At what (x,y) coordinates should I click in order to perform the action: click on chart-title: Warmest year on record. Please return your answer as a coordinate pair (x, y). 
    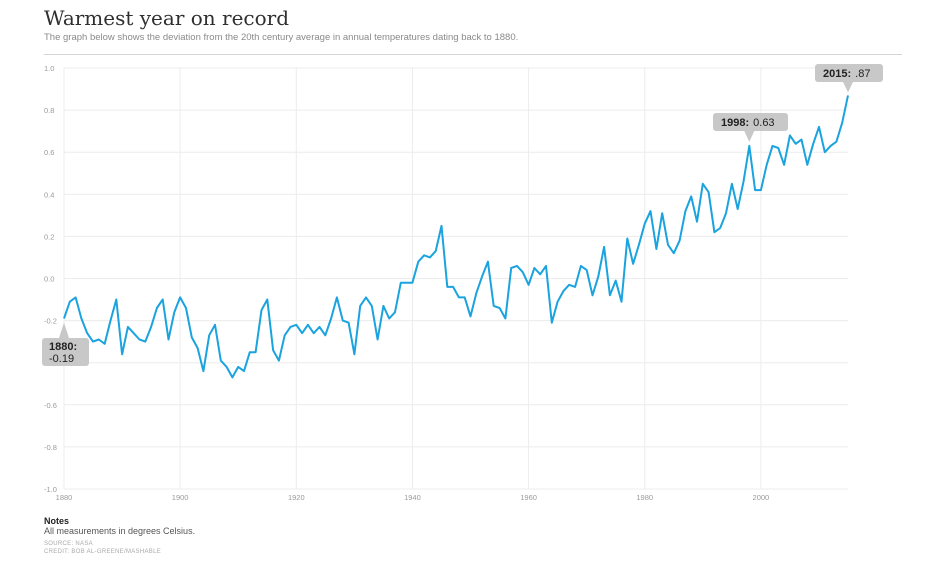
    Looking at the image, I should click on (167, 18).